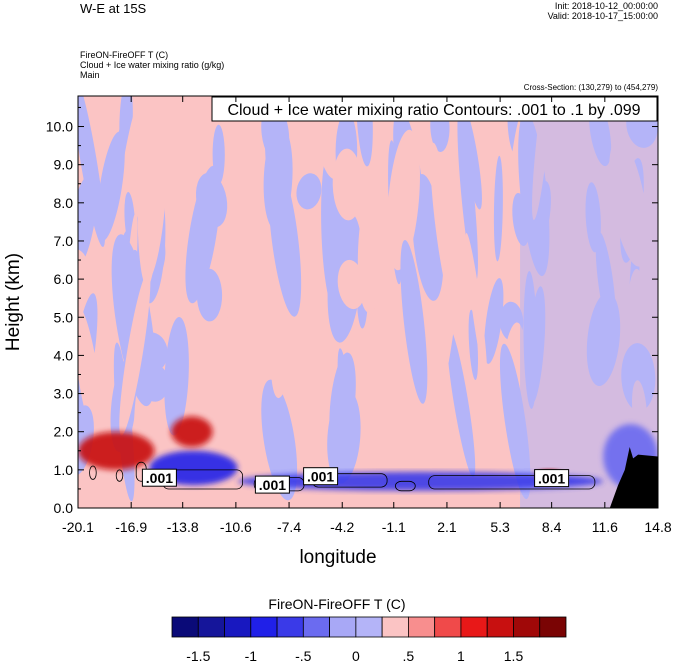  What do you see at coordinates (64, 508) in the screenshot?
I see `y-tick-label: 0.0` at bounding box center [64, 508].